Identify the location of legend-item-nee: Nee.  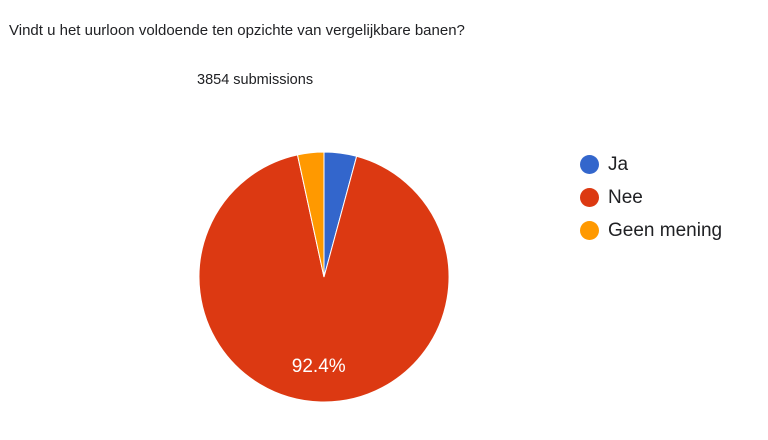
(651, 197).